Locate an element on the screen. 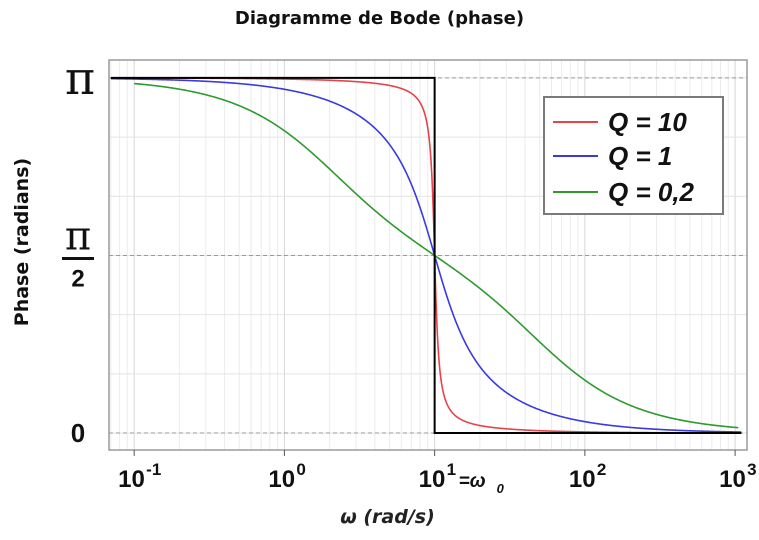  x-tick-exponent: -1 is located at coordinates (153, 469).